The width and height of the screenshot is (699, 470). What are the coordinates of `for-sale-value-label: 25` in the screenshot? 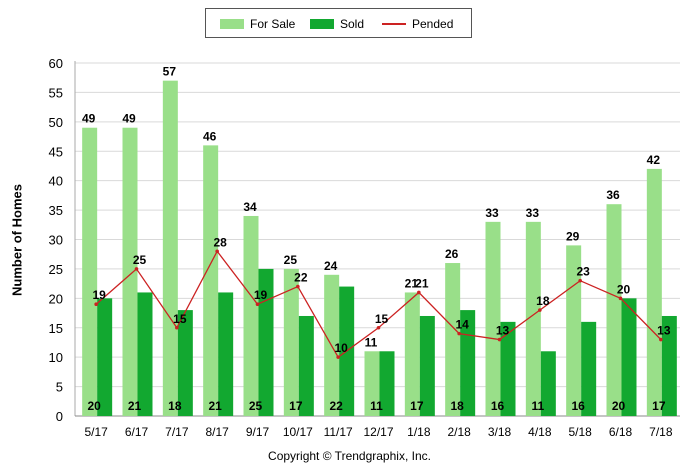 It's located at (291, 260).